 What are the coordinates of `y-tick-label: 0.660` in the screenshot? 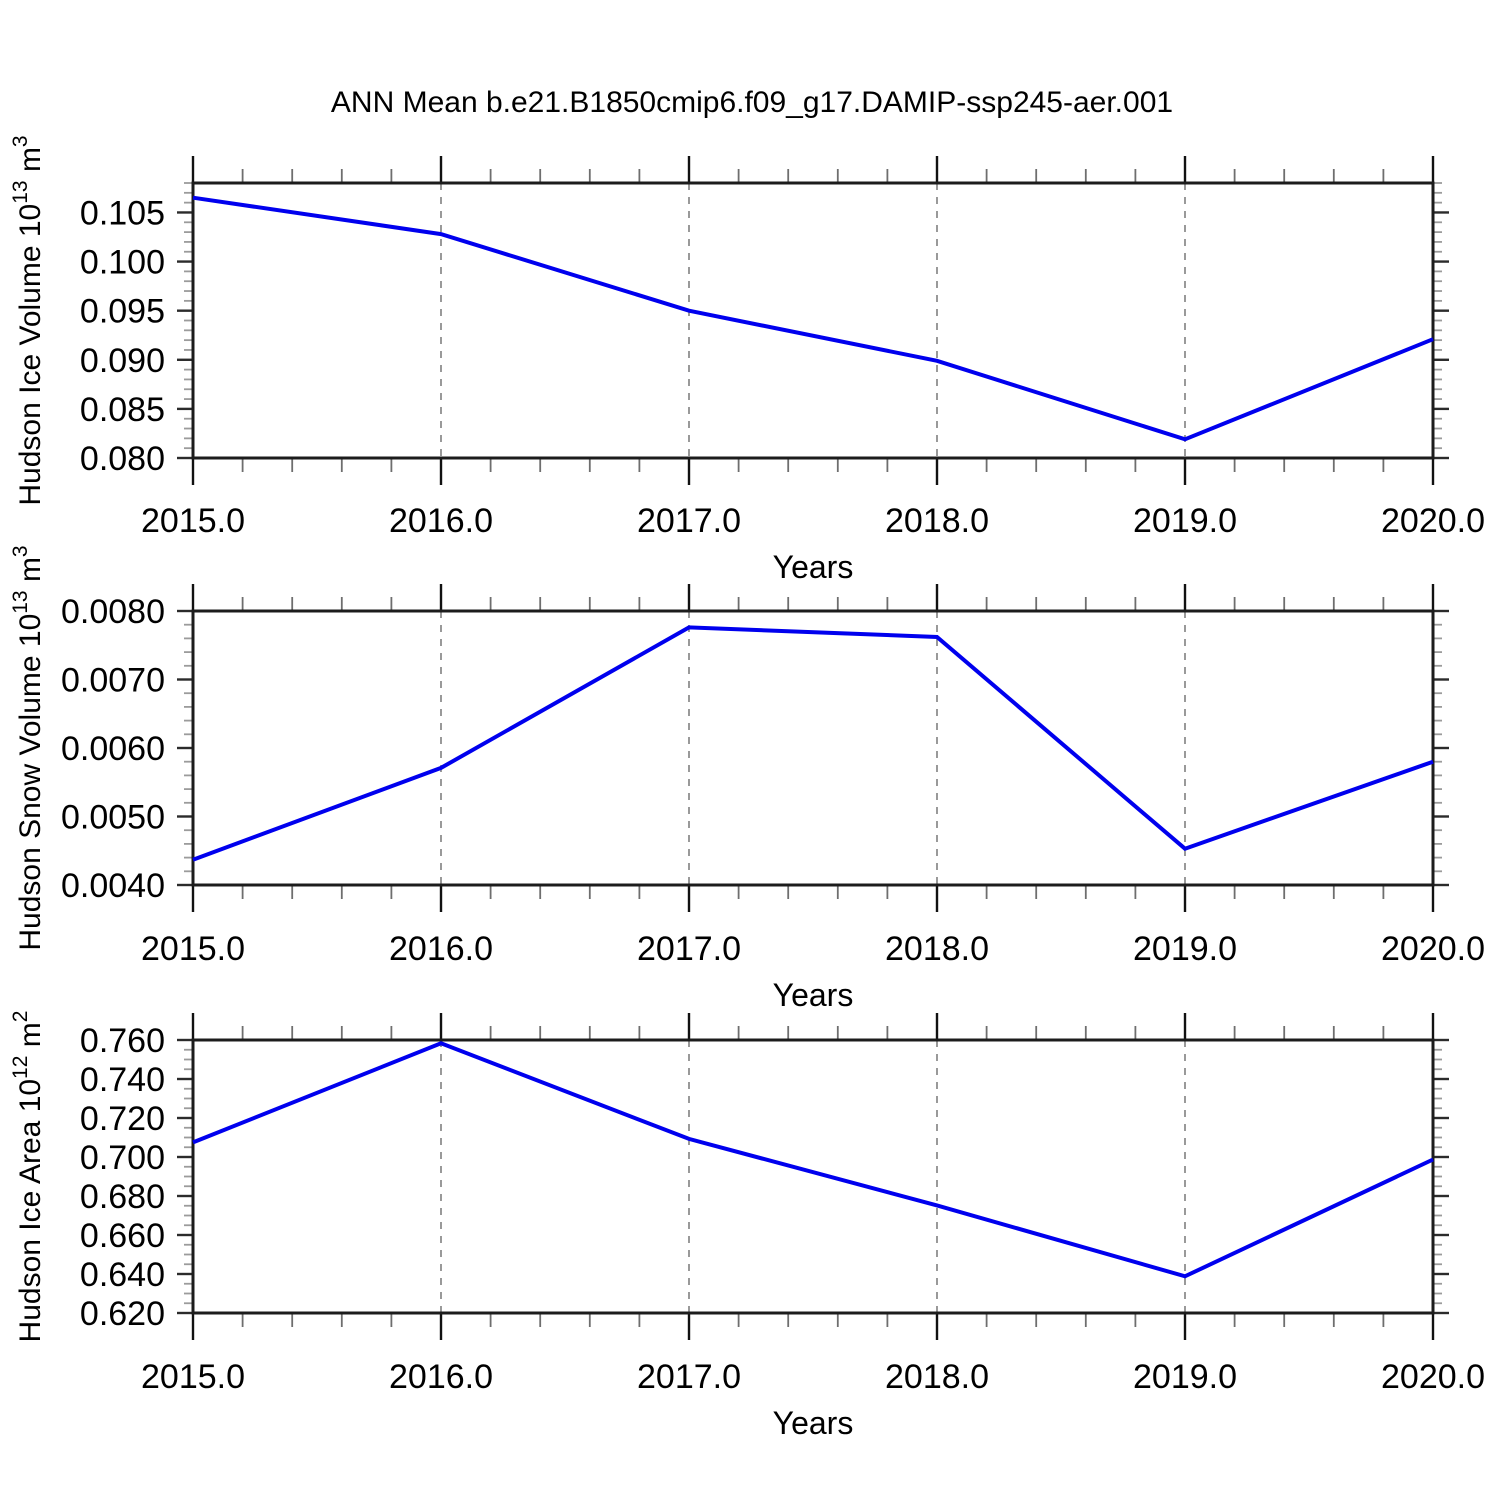 It's located at (122, 1236).